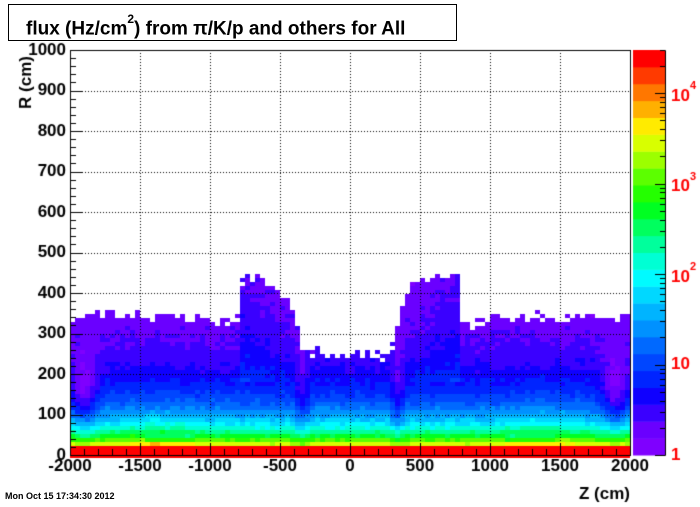 The height and width of the screenshot is (507, 700). Describe the element at coordinates (60, 496) in the screenshot. I see `timestamp: Mon Oct 15 17:34:30 2012` at that location.